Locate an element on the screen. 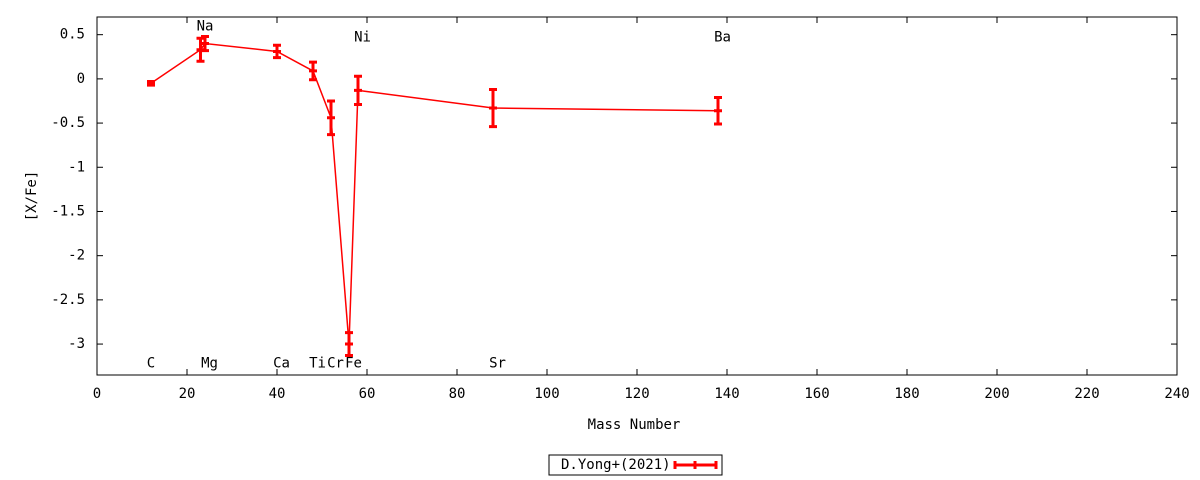 The height and width of the screenshot is (480, 1200). element-label: Ba is located at coordinates (722, 37).